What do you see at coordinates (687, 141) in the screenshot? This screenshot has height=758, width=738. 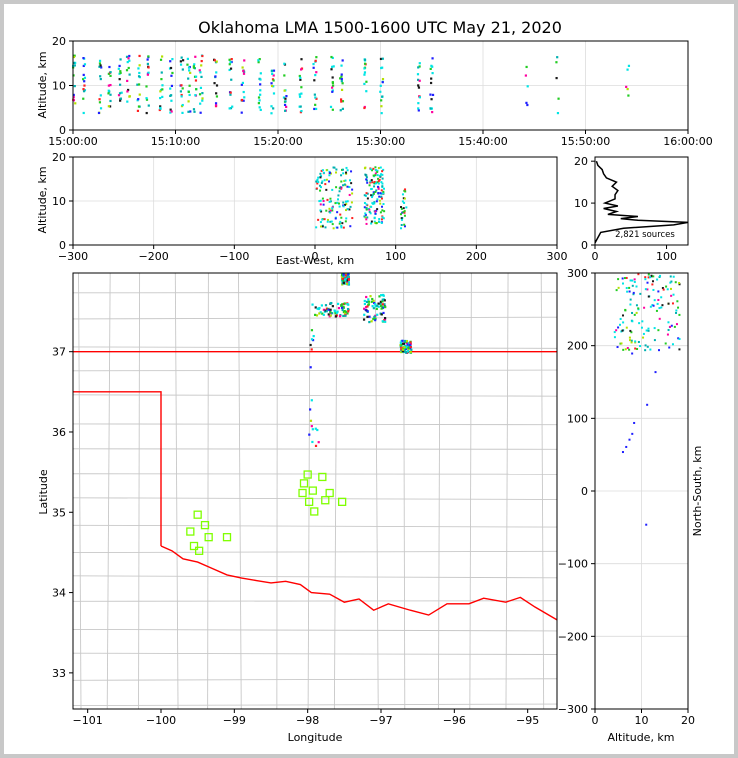 I see `x-tick-label: 16:00:00` at bounding box center [687, 141].